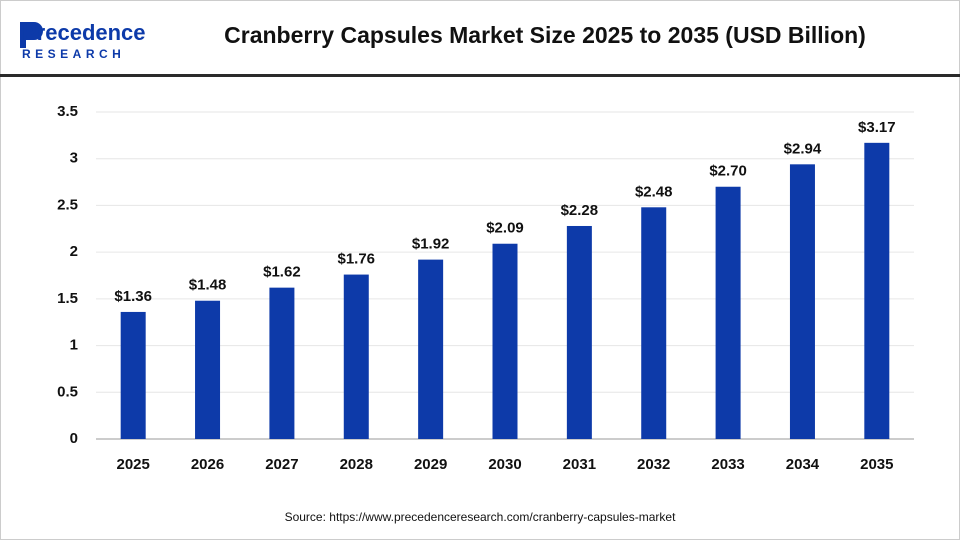 This screenshot has height=540, width=960. What do you see at coordinates (803, 464) in the screenshot?
I see `x-tick-label: 2034` at bounding box center [803, 464].